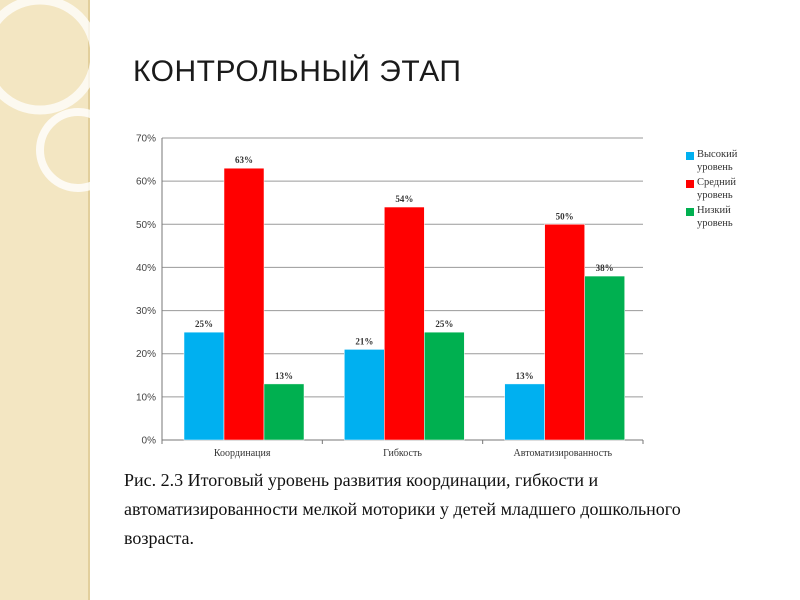  Describe the element at coordinates (146, 139) in the screenshot. I see `y-tick-label: 70%` at that location.